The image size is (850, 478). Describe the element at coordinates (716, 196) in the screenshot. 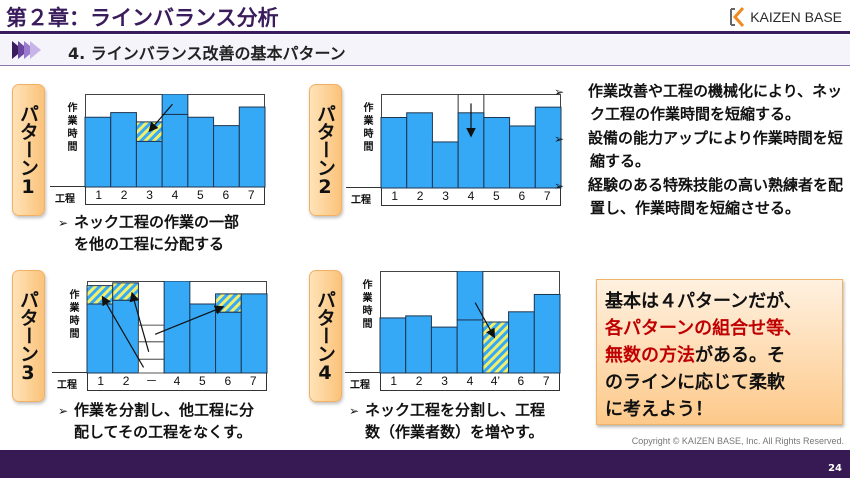

I see `bullet-text: 経験のある特殊技能の高い熟練者を配置し、作業時間を短縮させる。` at that location.